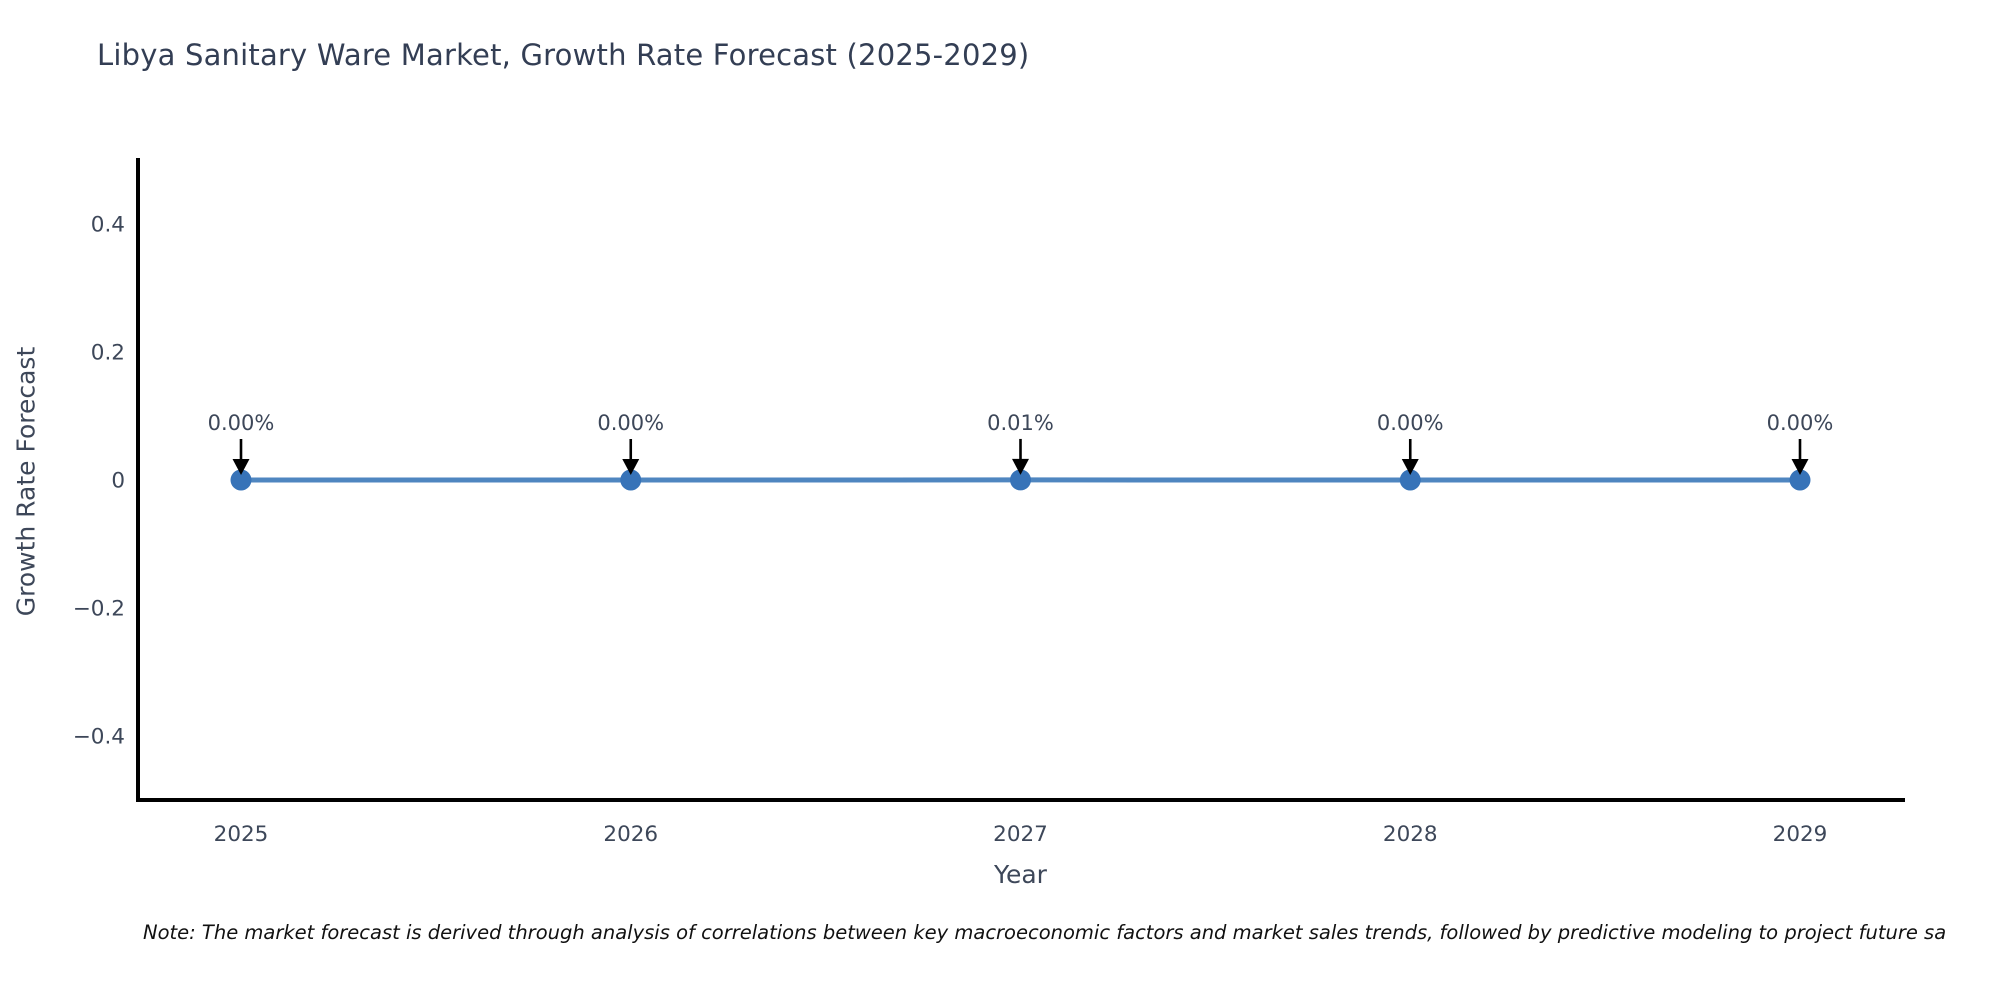 The image size is (2000, 1000). Describe the element at coordinates (1410, 834) in the screenshot. I see `x-tick-label: 2028` at that location.